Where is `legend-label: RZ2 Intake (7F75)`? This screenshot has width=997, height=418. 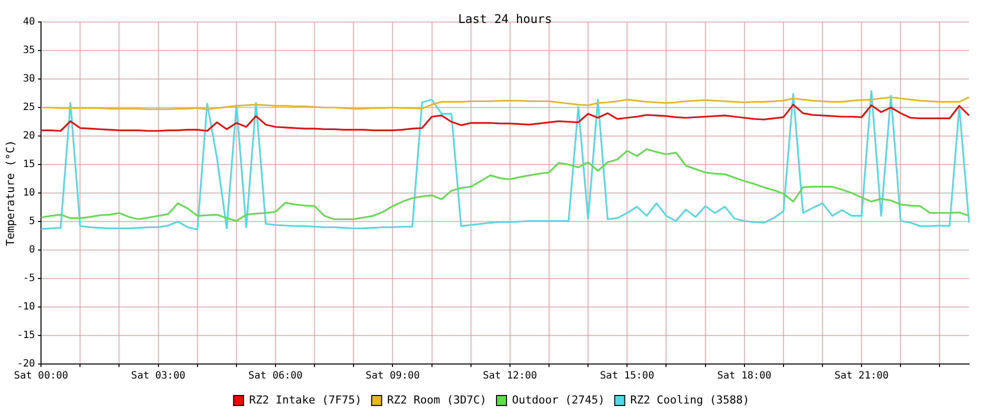 legend-label: RZ2 Intake (7F75) is located at coordinates (305, 399).